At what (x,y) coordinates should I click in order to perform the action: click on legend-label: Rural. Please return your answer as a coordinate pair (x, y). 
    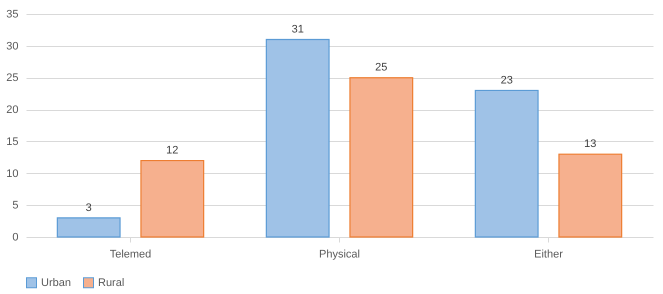
    Looking at the image, I should click on (111, 282).